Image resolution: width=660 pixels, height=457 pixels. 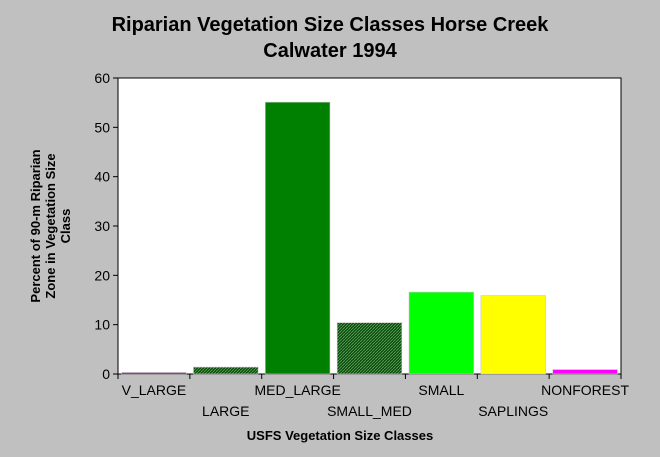 What do you see at coordinates (102, 78) in the screenshot?
I see `y-tick-label: 60` at bounding box center [102, 78].